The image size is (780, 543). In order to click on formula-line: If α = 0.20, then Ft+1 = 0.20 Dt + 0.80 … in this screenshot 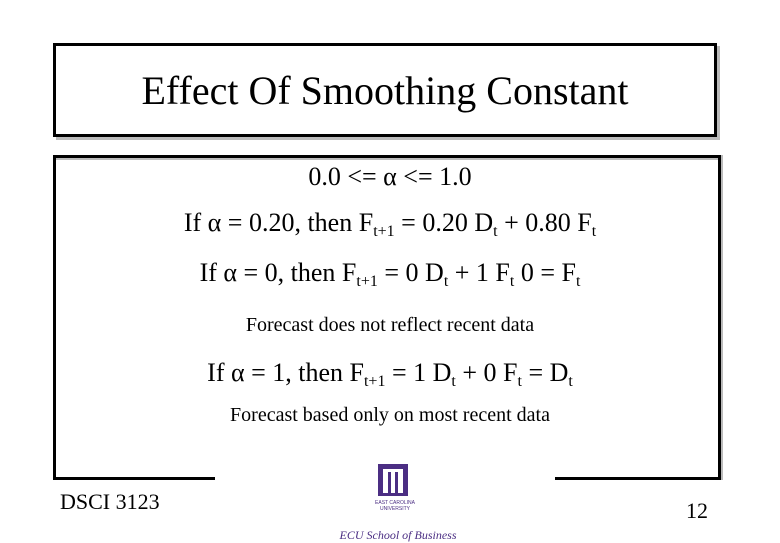, I will do `click(390, 224)`.